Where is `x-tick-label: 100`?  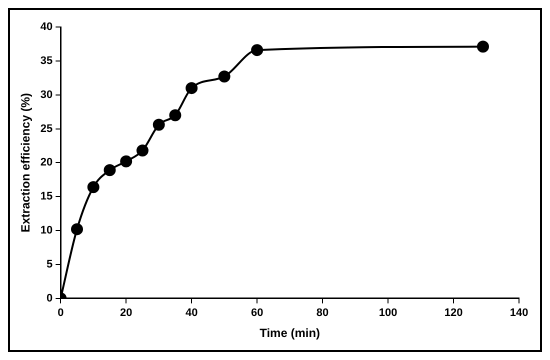 x-tick-label: 100 is located at coordinates (388, 313).